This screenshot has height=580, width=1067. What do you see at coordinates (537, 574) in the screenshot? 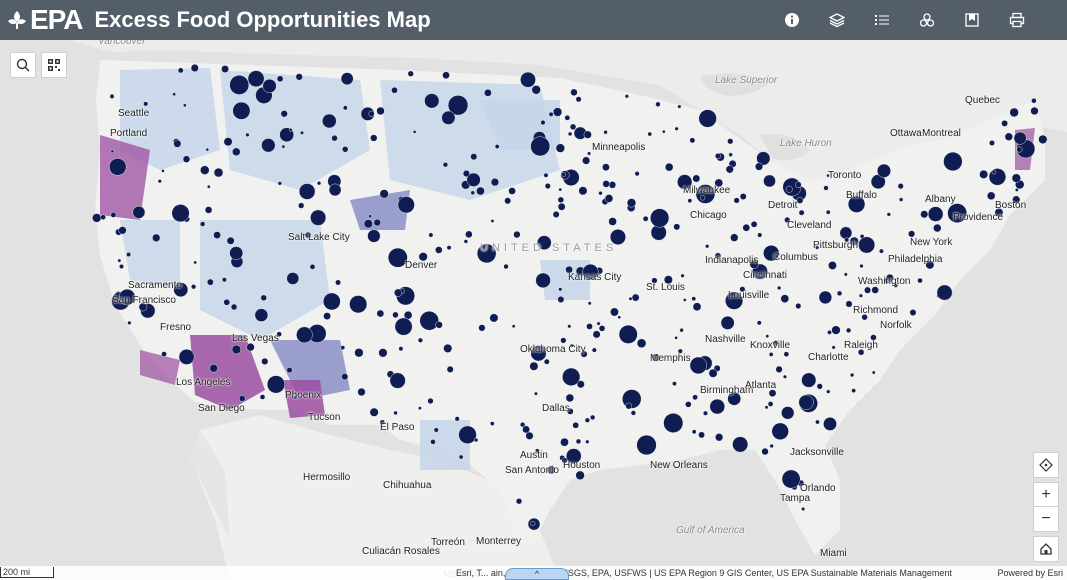
I see `expand-panel-button: ^` at bounding box center [537, 574].